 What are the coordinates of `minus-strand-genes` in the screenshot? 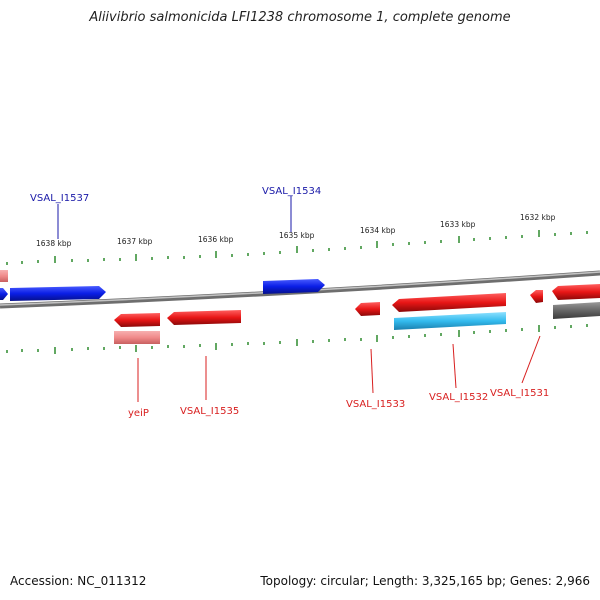 It's located at (357, 314).